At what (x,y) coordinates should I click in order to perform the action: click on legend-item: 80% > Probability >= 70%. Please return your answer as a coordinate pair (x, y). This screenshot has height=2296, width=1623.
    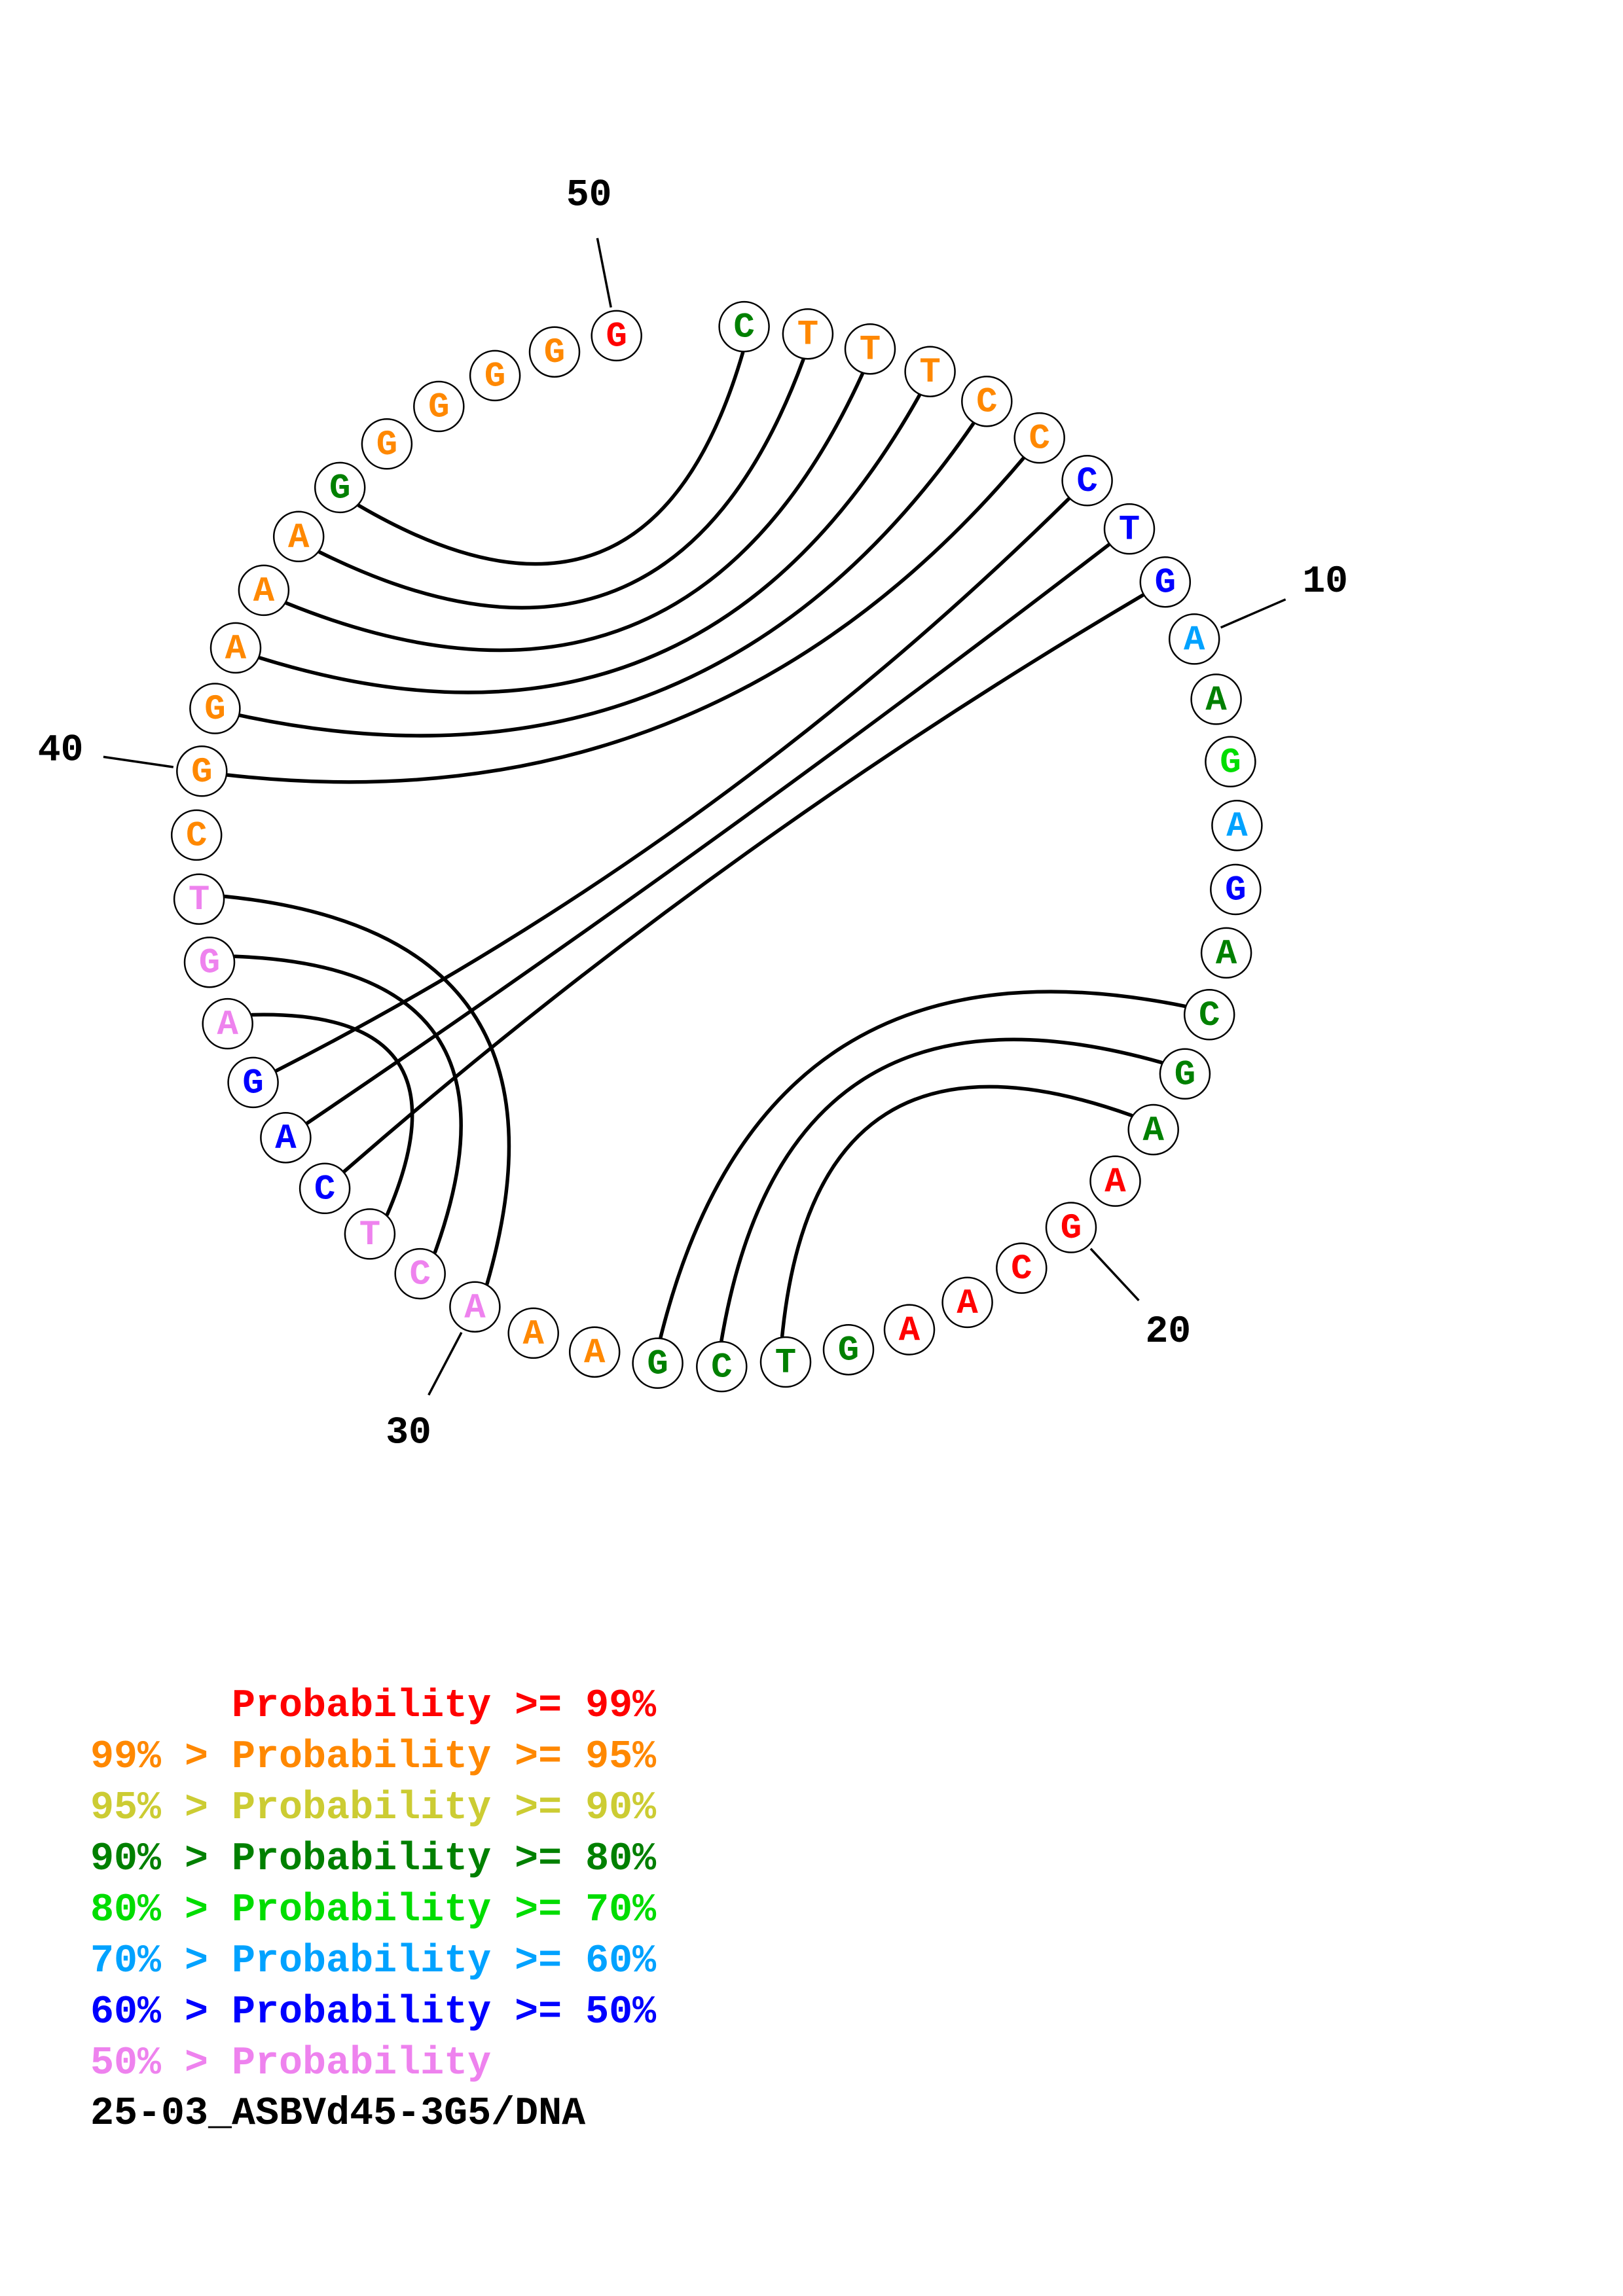
    Looking at the image, I should click on (373, 1910).